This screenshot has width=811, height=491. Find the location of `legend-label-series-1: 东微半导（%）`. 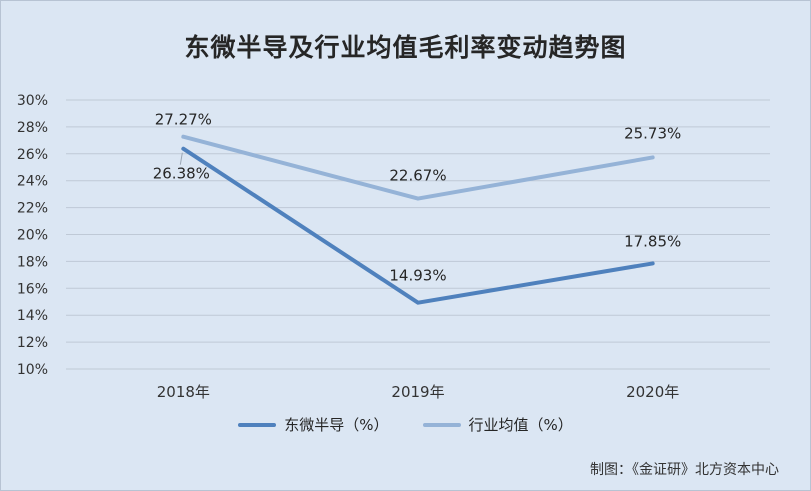

legend-label-series-1: 东微半导（%） is located at coordinates (336, 425).